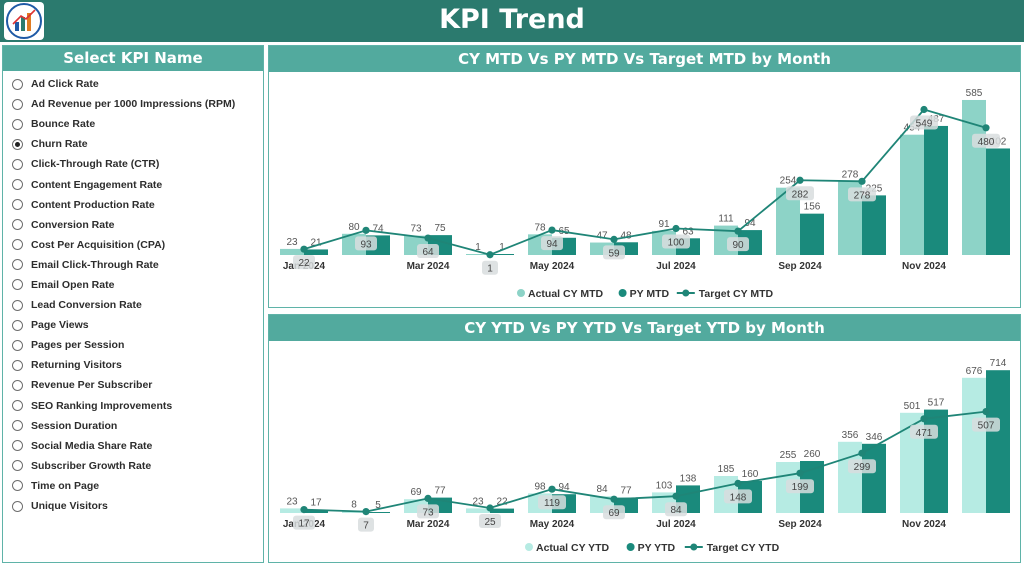 Image resolution: width=1024 pixels, height=565 pixels. I want to click on kpi-option-page-views: Page Views, so click(133, 325).